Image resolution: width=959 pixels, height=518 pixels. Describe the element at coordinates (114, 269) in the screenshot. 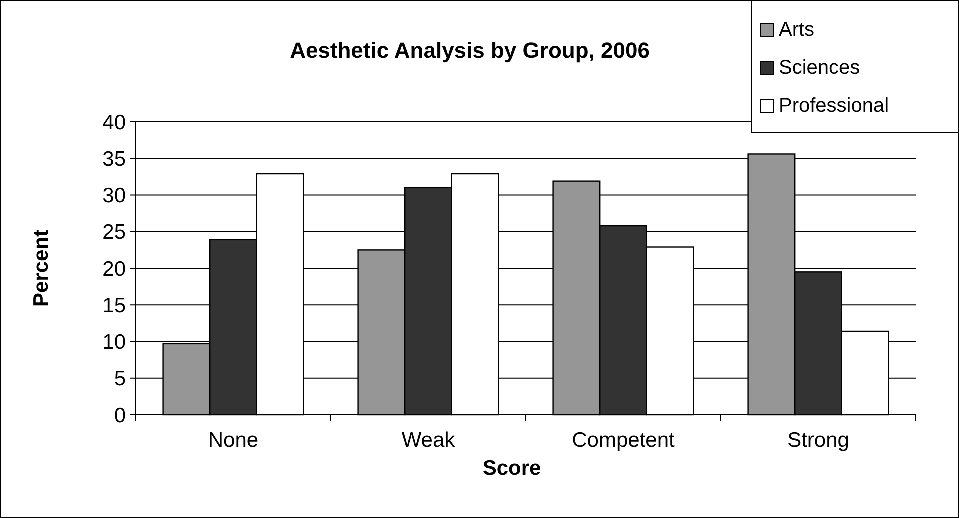

I see `y-tick-label: 20` at that location.